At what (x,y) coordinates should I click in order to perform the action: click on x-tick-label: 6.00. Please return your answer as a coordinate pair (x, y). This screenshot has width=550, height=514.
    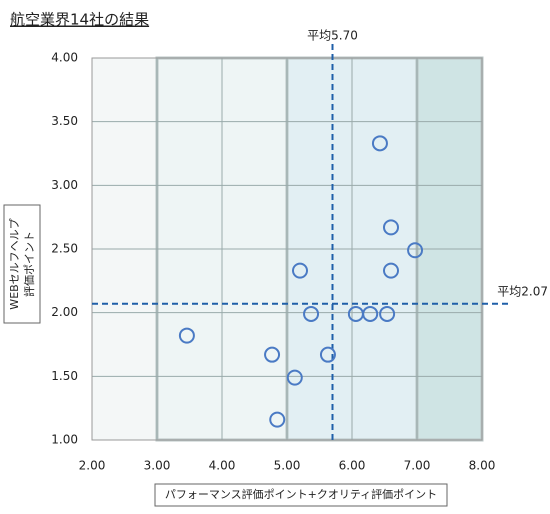
    Looking at the image, I should click on (352, 466).